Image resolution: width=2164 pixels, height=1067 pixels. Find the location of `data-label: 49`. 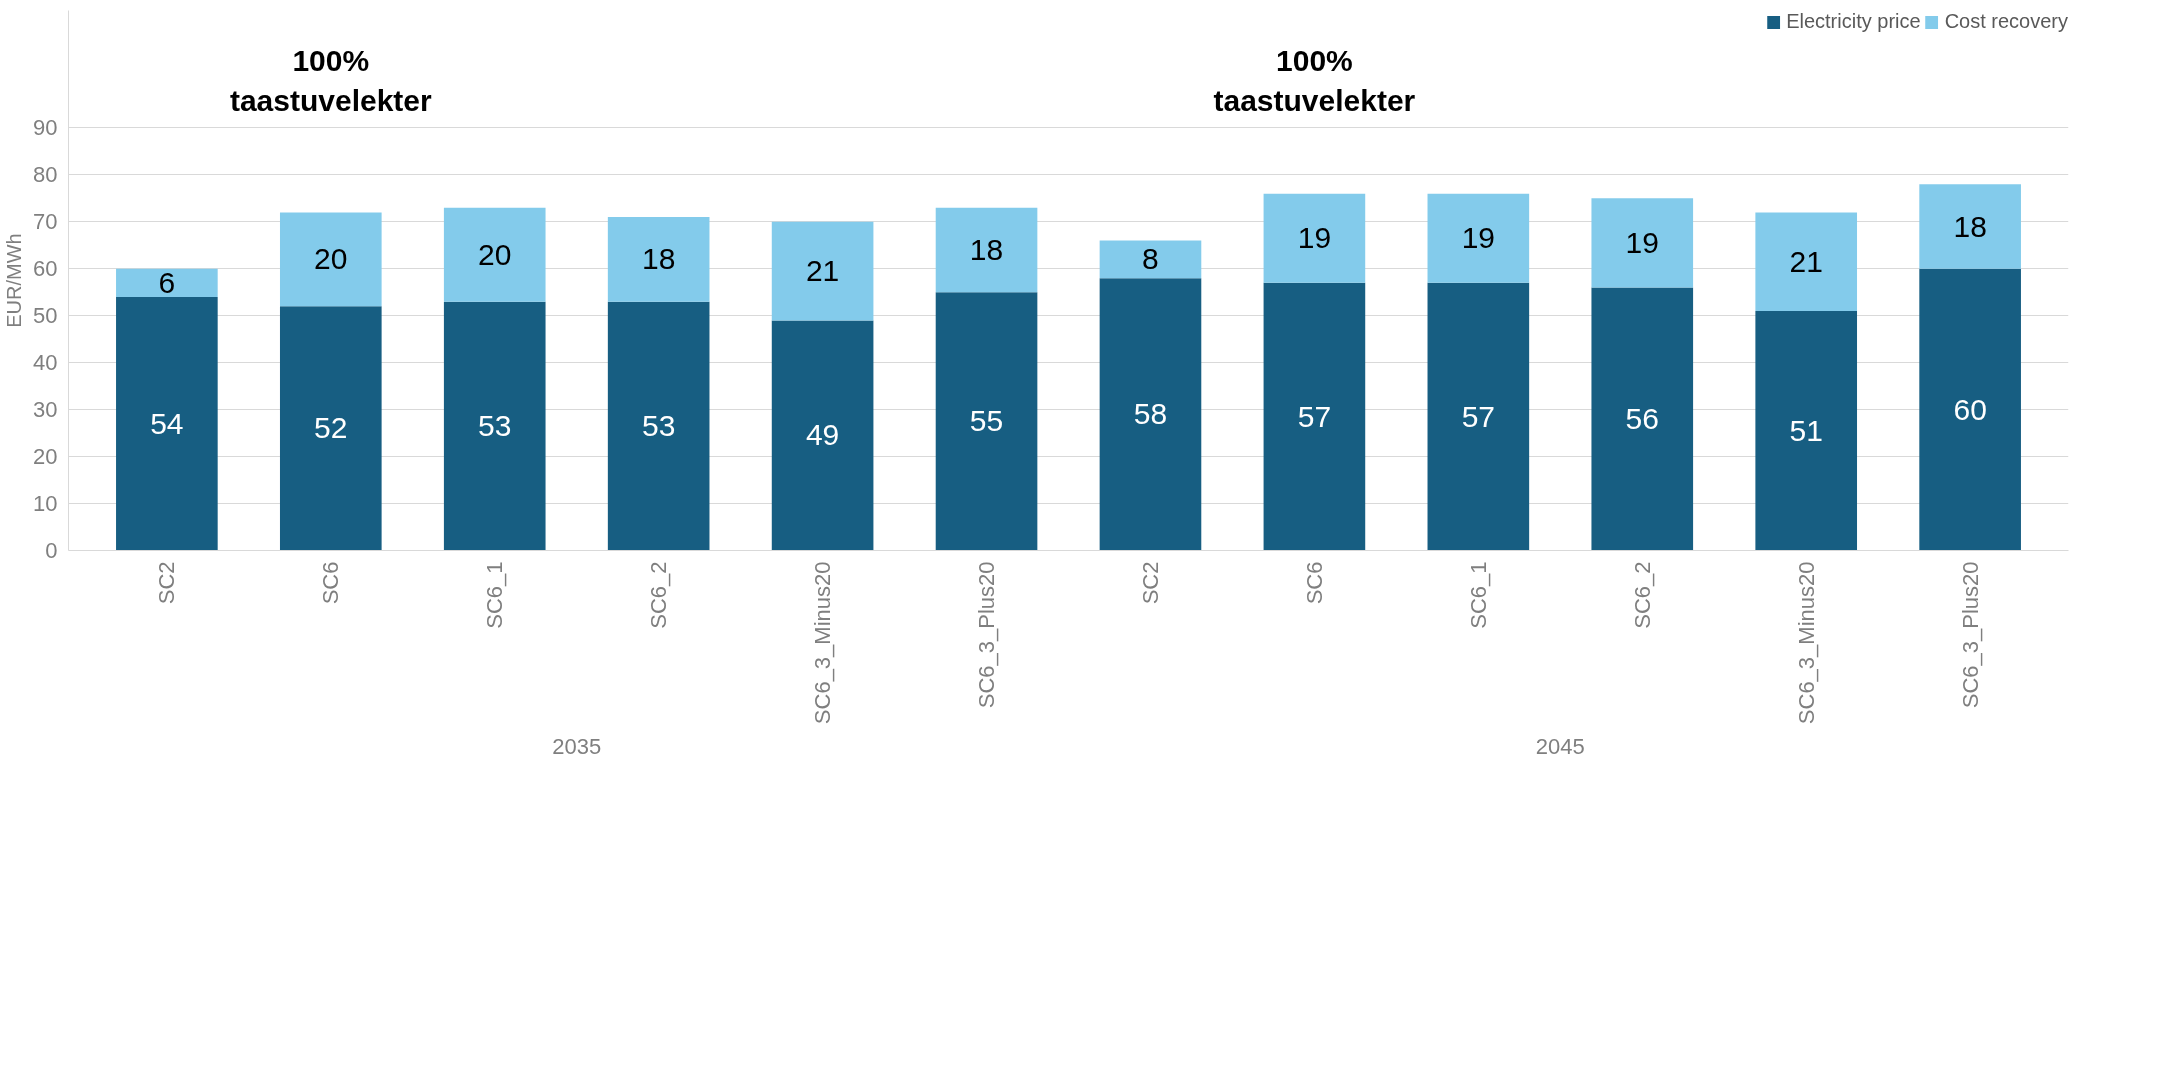

data-label: 49 is located at coordinates (822, 435).